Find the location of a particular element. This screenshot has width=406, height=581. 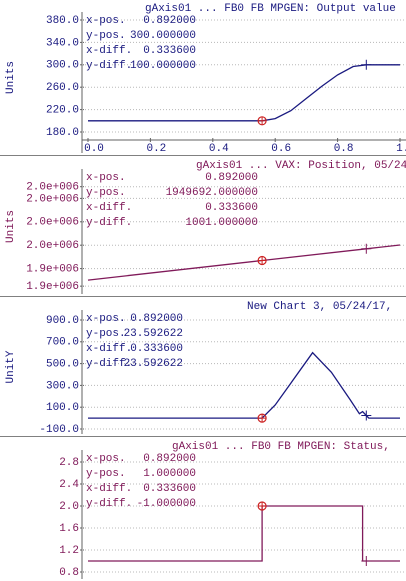

y-tick-label: 1.2 is located at coordinates (69, 551).